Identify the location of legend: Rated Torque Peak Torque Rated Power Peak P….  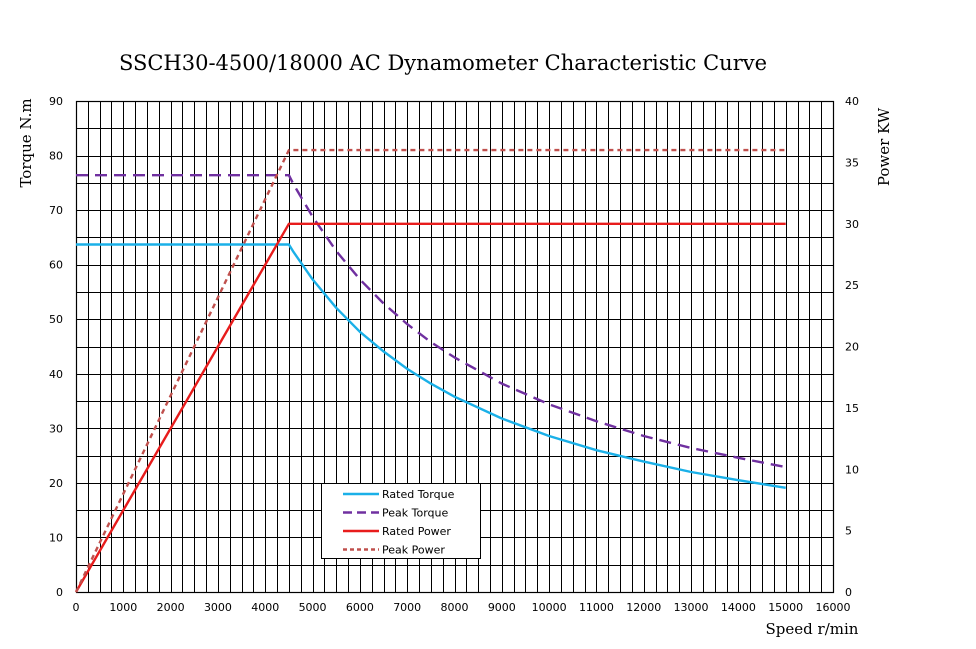
(401, 521).